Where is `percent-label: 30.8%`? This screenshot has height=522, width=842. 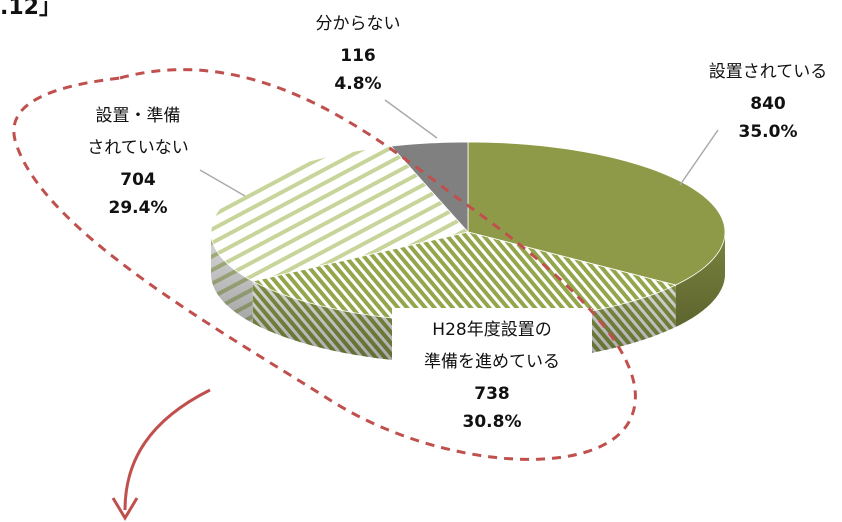 percent-label: 30.8% is located at coordinates (492, 422).